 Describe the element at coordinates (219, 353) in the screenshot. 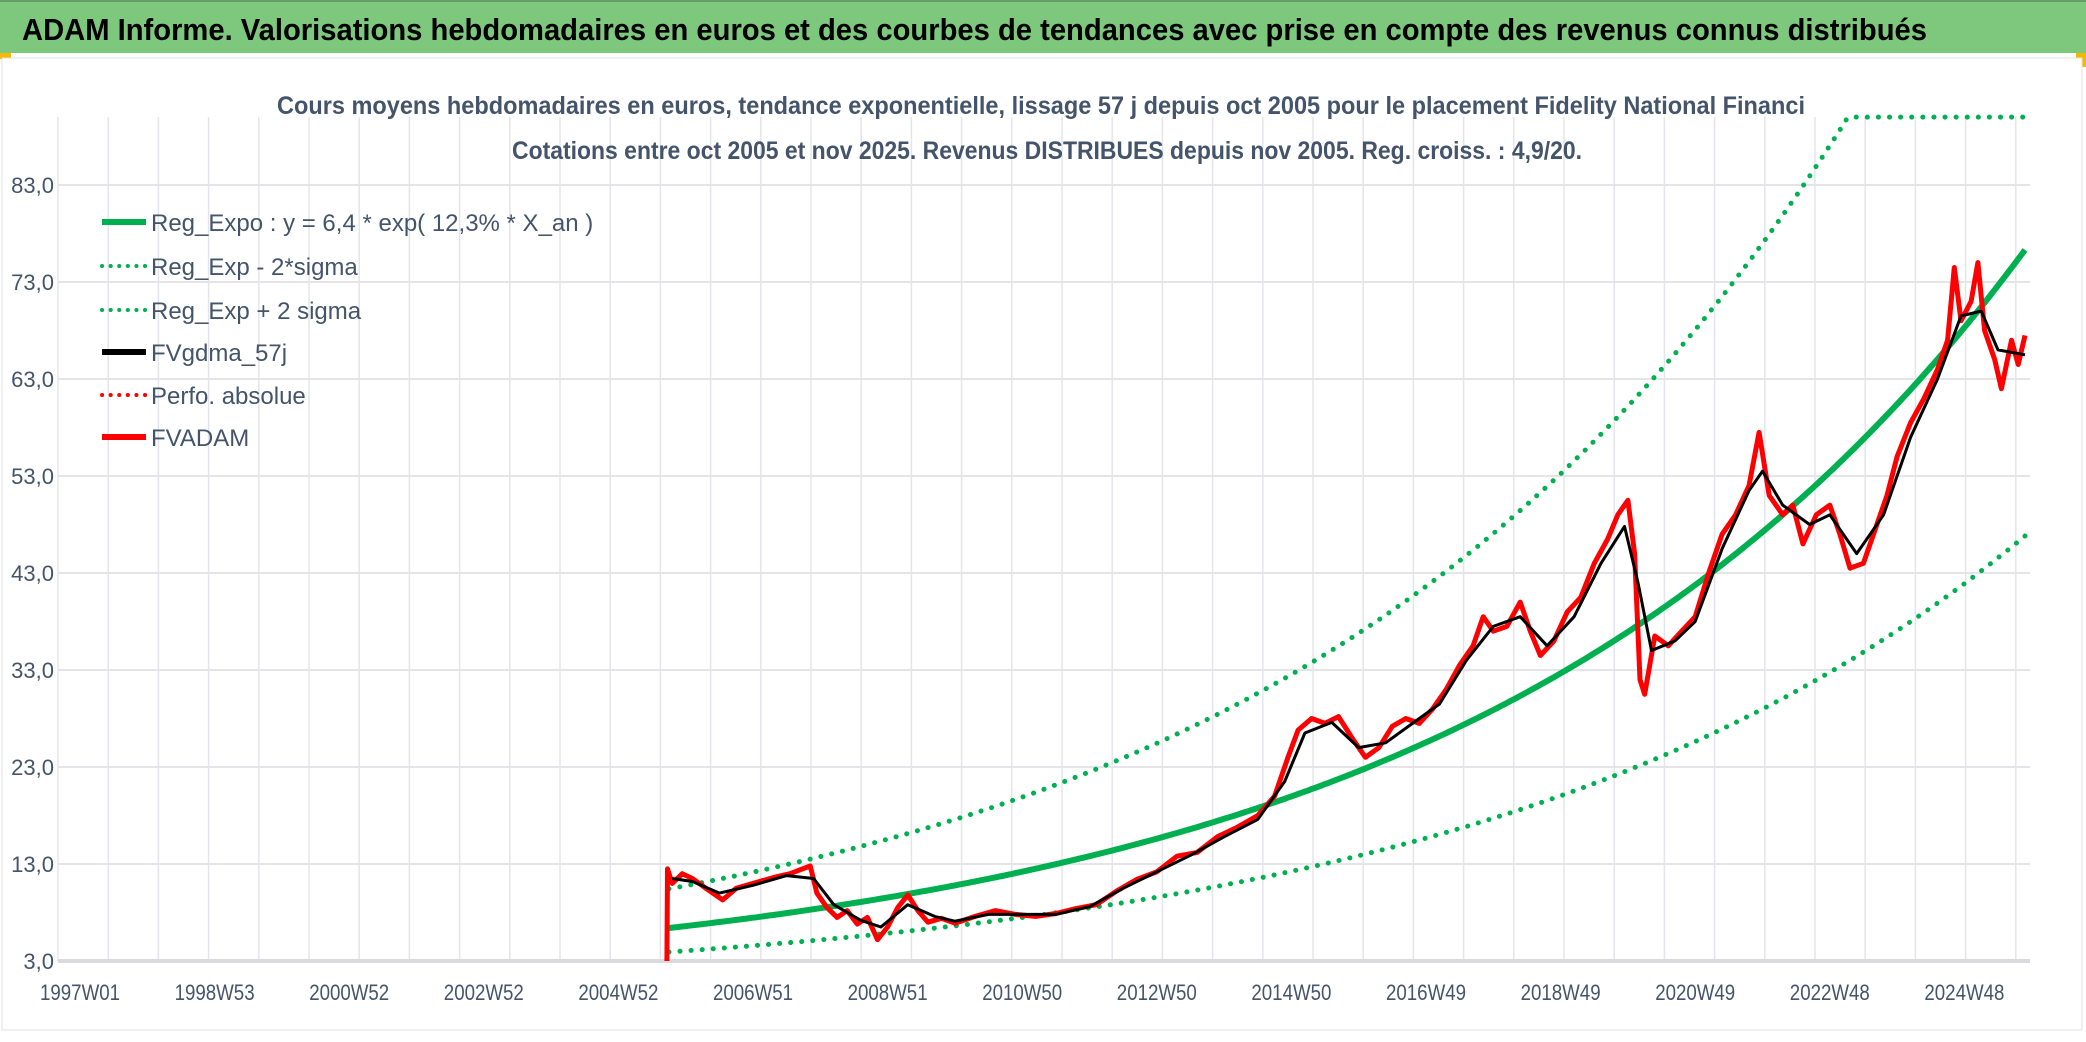

I see `legend-label: FVgdma_57j` at that location.